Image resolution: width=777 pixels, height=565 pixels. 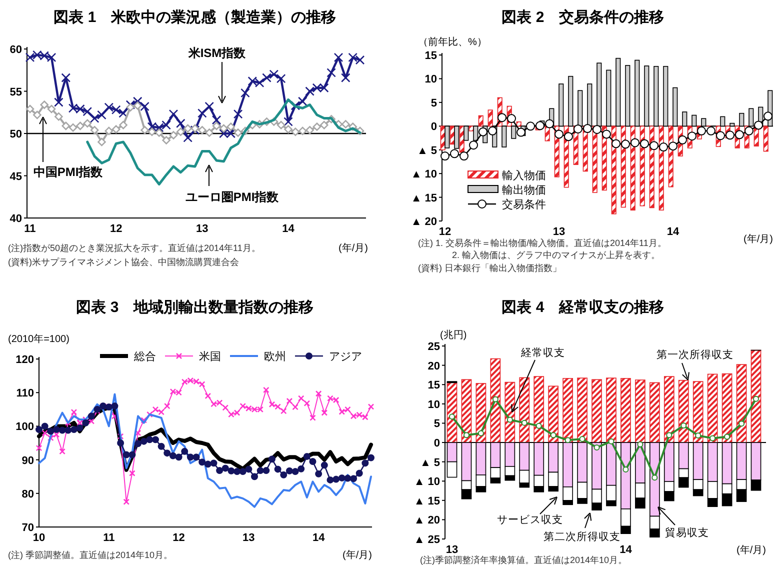 What do you see at coordinates (25, 427) in the screenshot?
I see `y-tick-label: 100` at bounding box center [25, 427].